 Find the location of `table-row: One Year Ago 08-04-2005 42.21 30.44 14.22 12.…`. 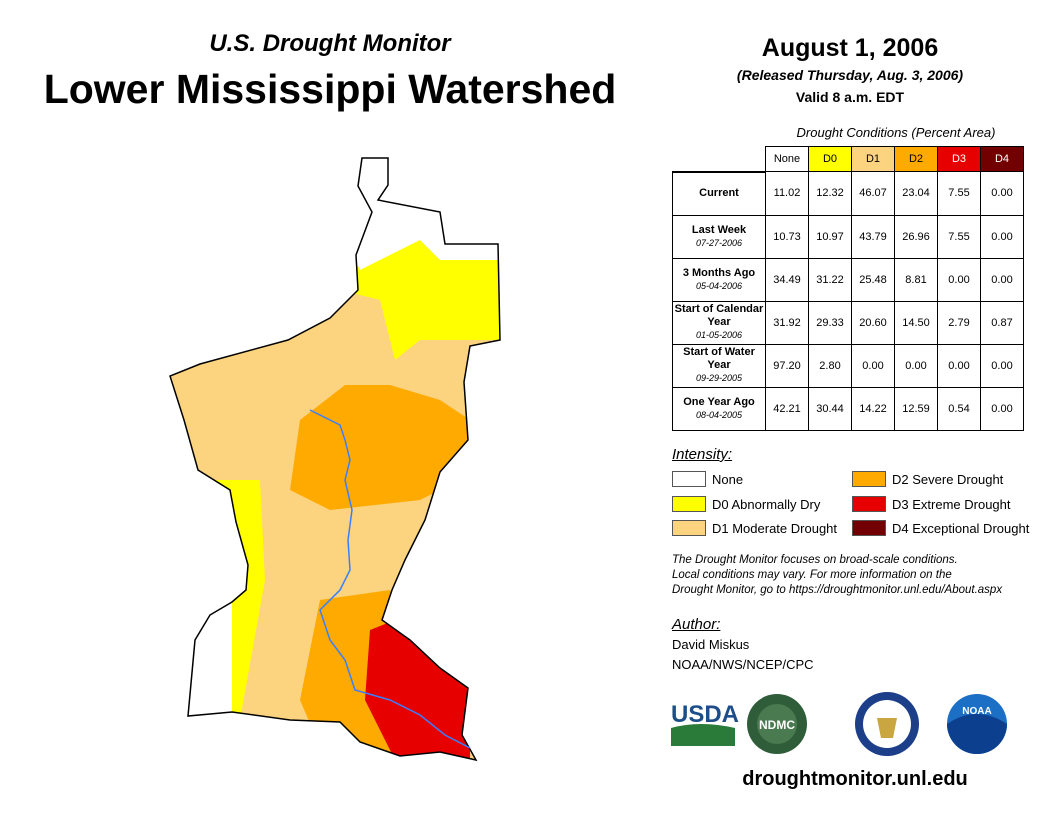

table-row: One Year Ago 08-04-2005 42.21 30.44 14.22 12.… is located at coordinates (848, 408).